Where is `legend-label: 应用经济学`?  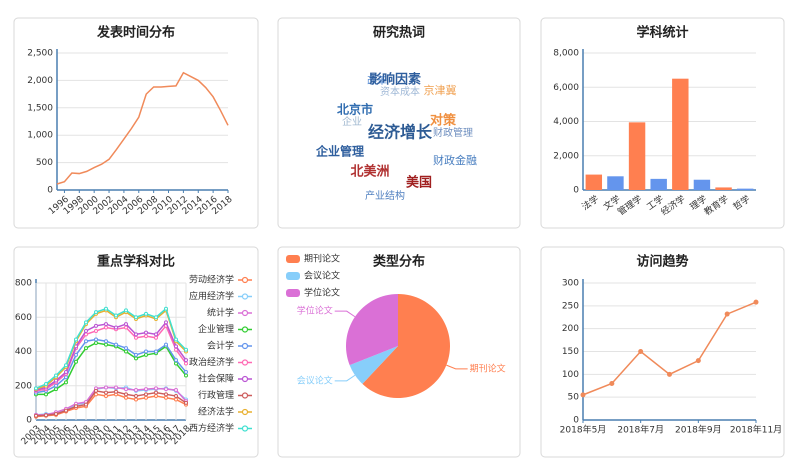
legend-label: 应用经济学 is located at coordinates (211, 296).